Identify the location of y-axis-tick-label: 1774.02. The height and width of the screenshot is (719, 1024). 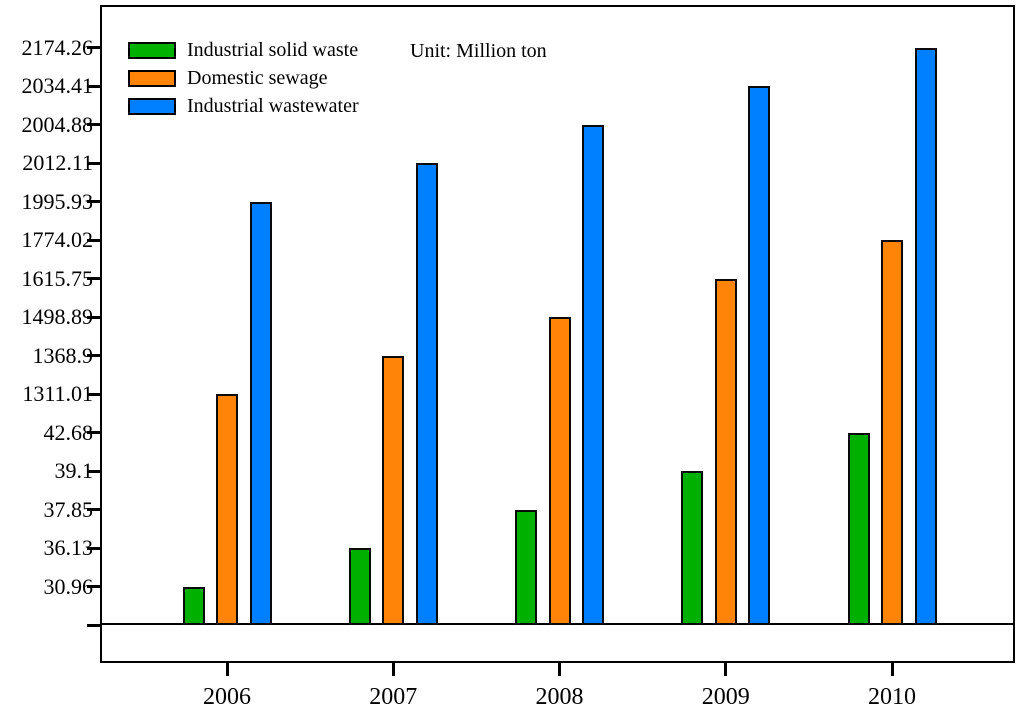
(57, 239).